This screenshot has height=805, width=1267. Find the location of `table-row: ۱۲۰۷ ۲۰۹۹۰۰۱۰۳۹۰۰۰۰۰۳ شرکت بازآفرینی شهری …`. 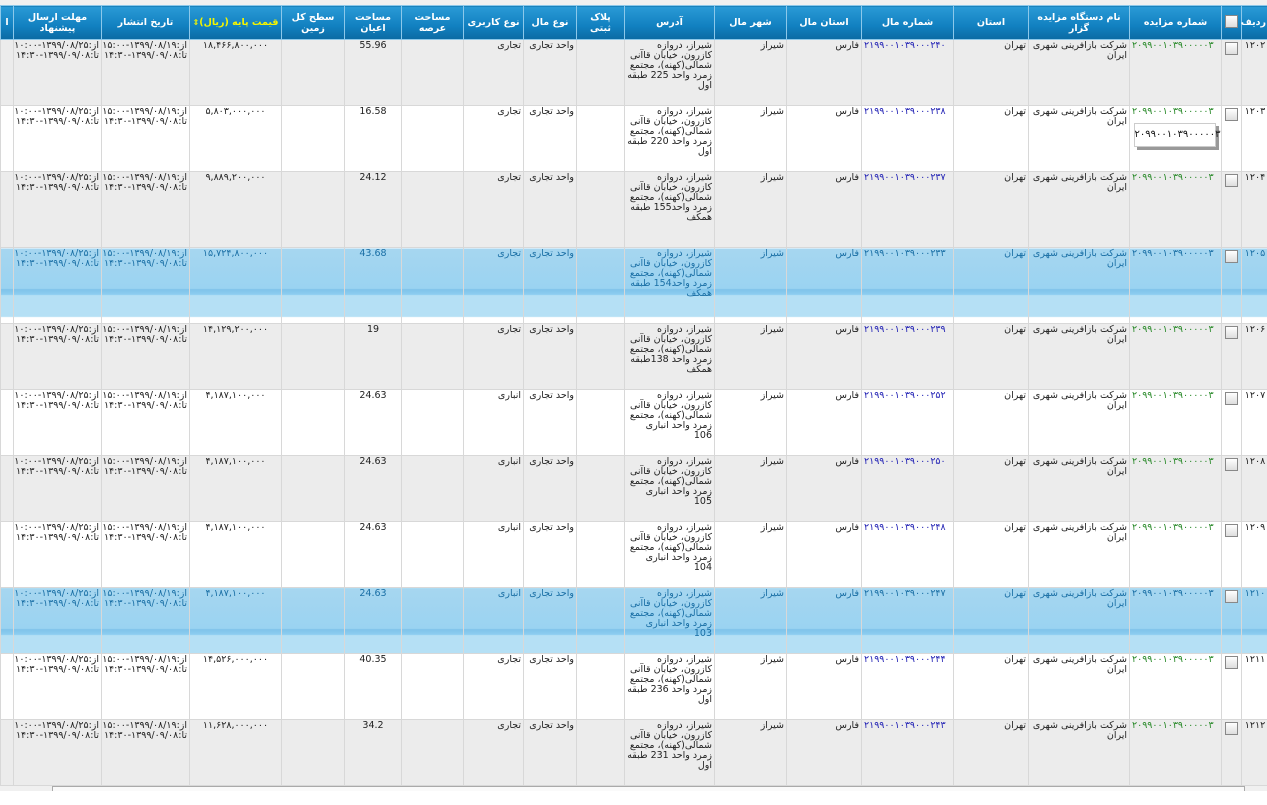

table-row: ۱۲۰۷ ۲۰۹۹۰۰۱۰۳۹۰۰۰۰۰۳ شرکت بازآفرینی شهری … is located at coordinates (633, 422).